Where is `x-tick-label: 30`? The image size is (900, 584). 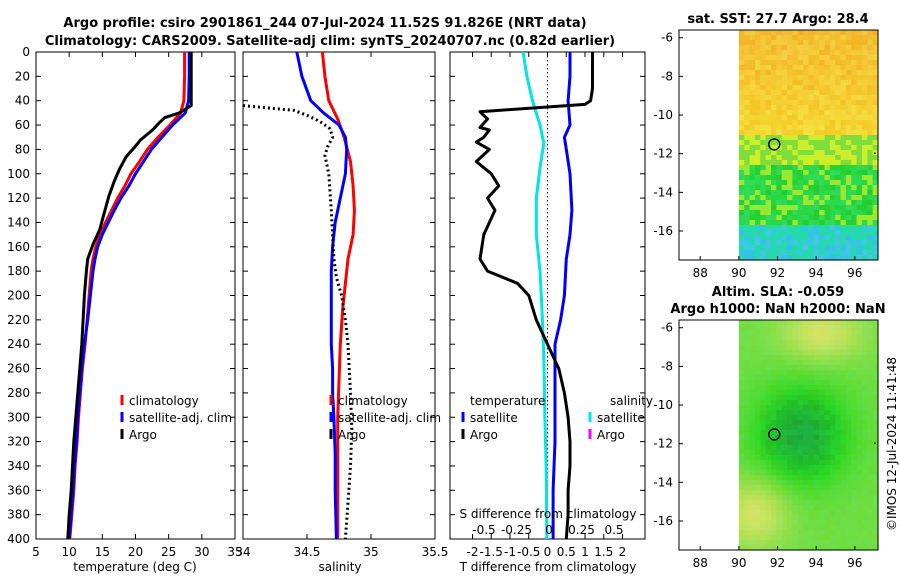 x-tick-label: 30 is located at coordinates (201, 552).